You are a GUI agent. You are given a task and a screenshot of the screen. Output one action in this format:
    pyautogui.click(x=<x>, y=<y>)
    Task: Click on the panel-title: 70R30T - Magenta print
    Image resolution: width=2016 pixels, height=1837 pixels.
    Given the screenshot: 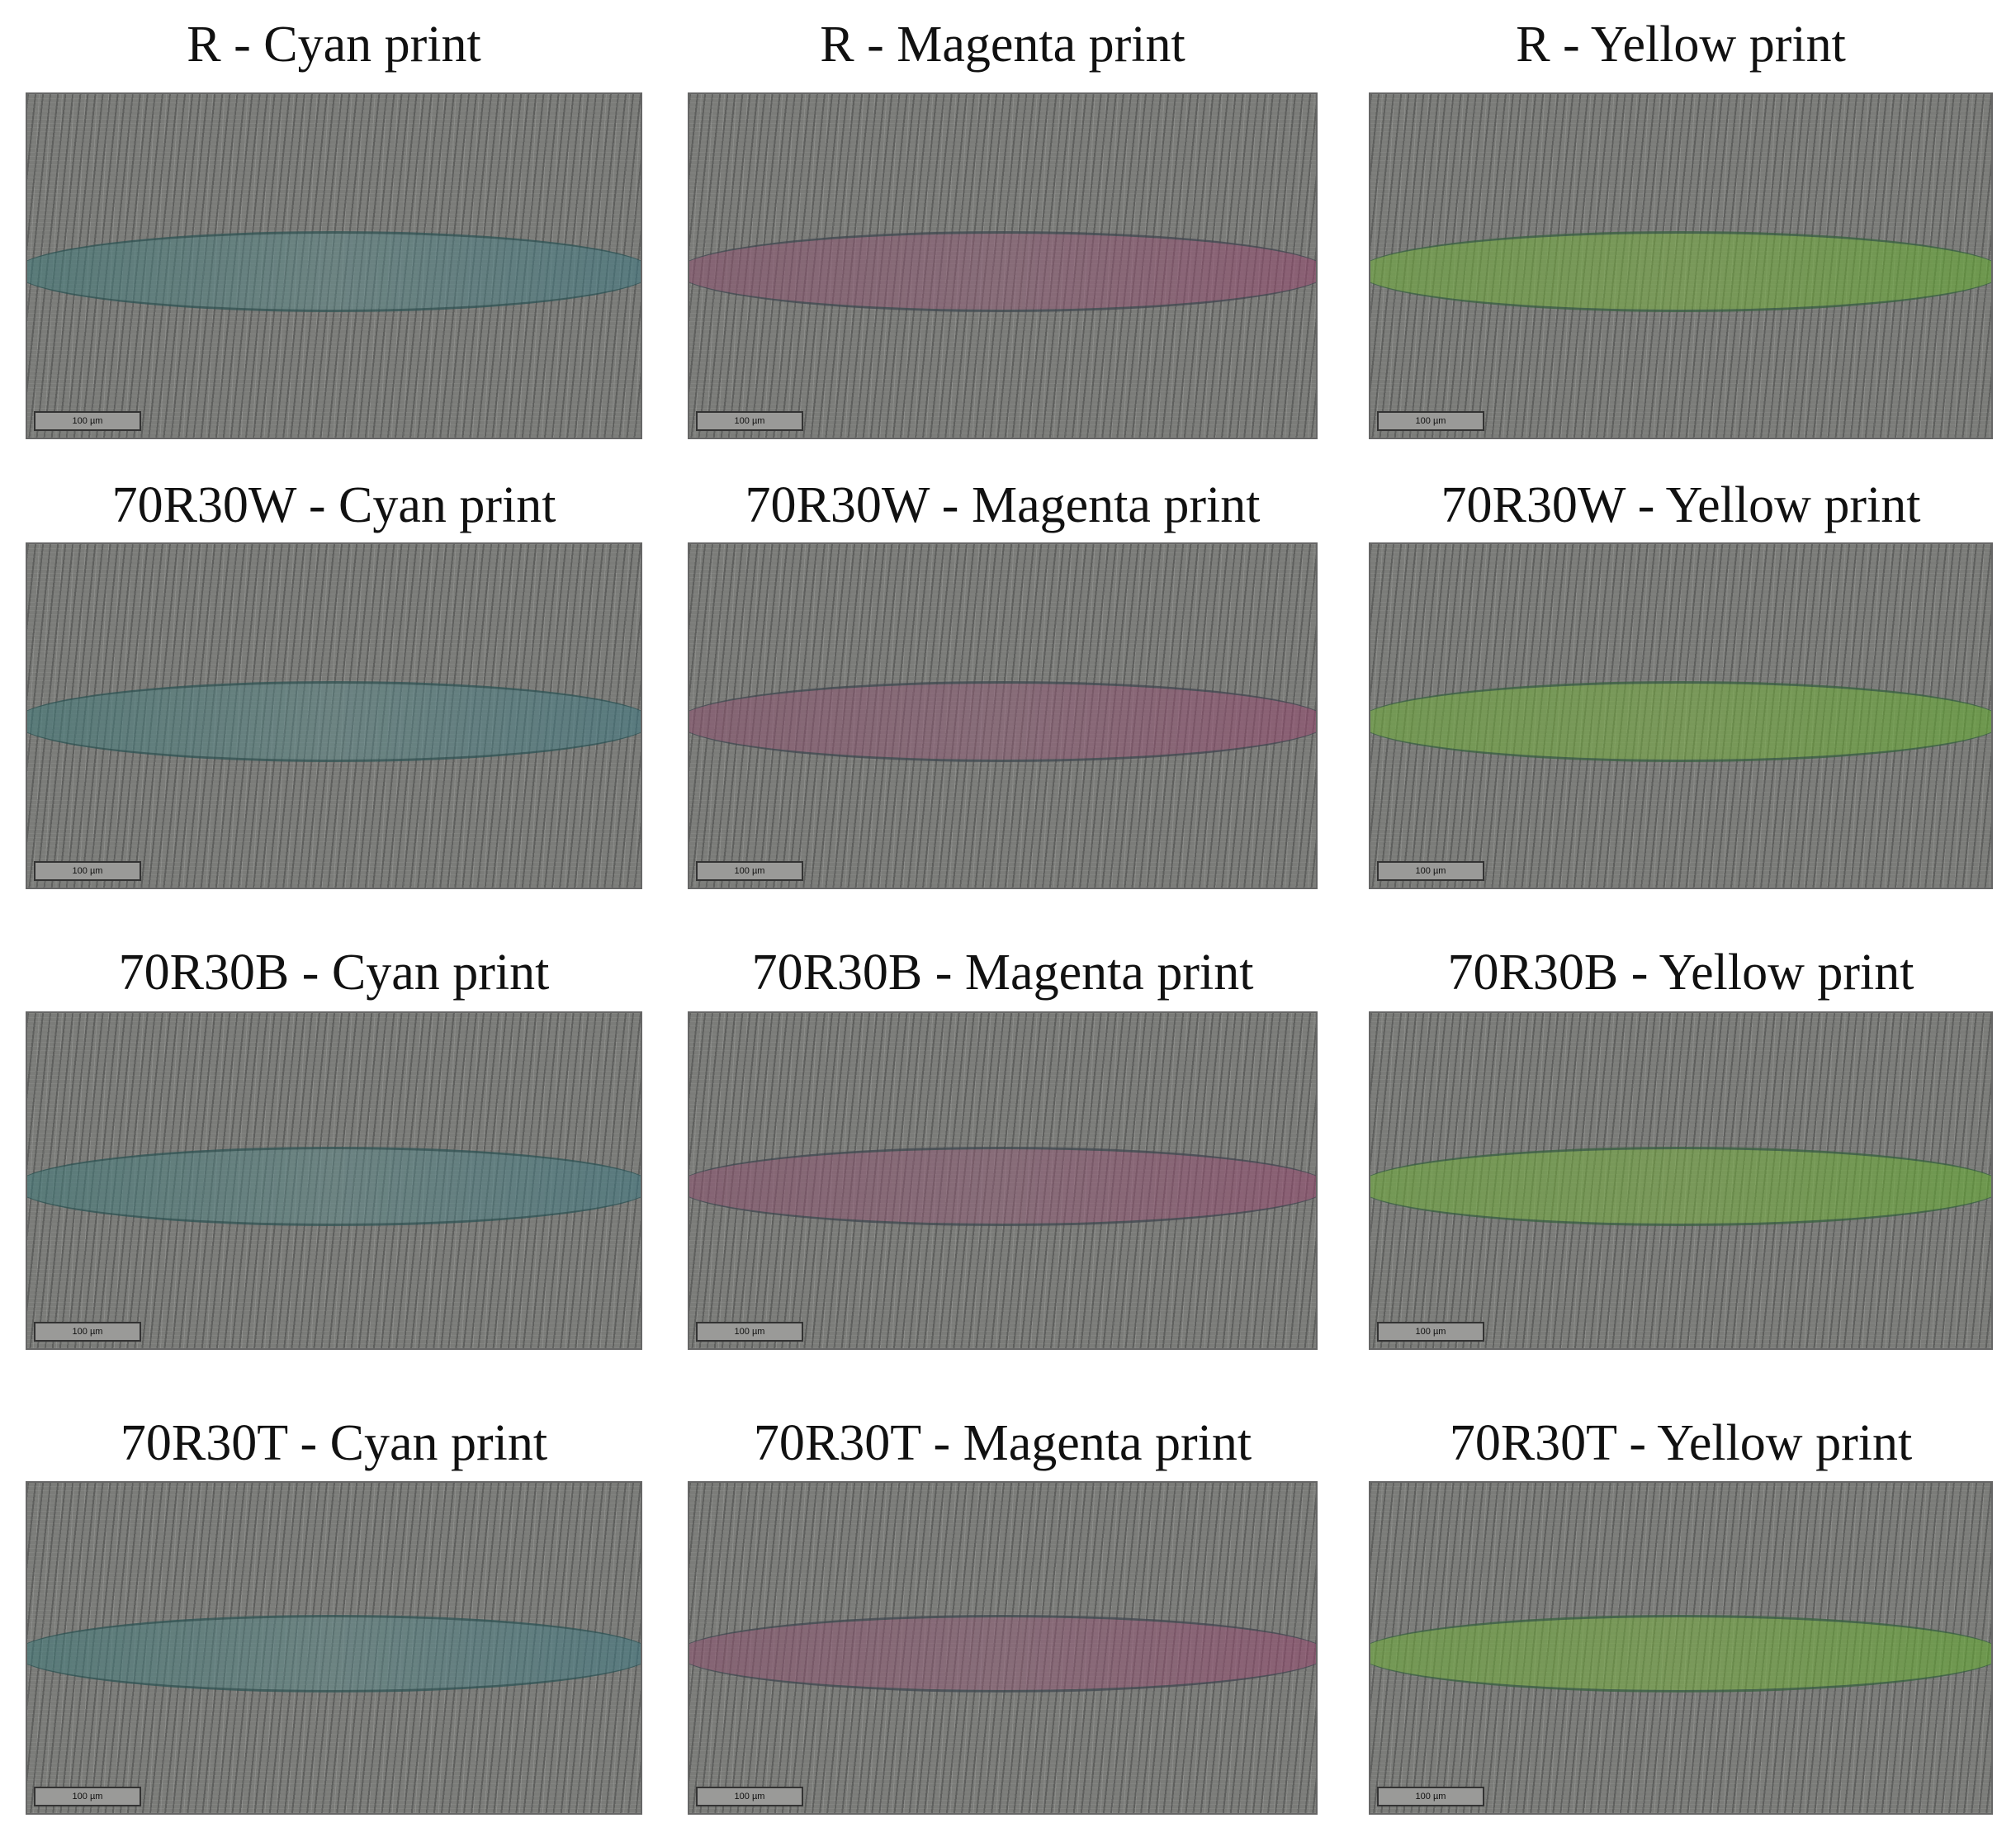 What is the action you would take?
    pyautogui.click(x=1002, y=1443)
    